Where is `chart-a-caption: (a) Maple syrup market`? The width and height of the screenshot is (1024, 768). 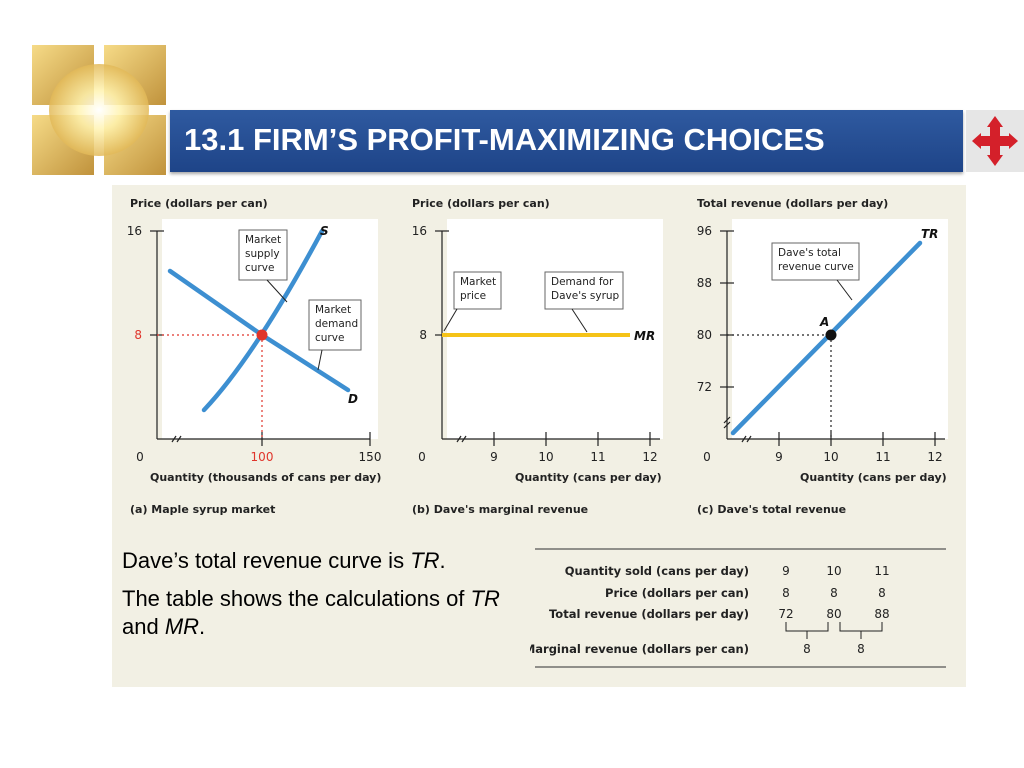
chart-a-caption: (a) Maple syrup market is located at coordinates (202, 509).